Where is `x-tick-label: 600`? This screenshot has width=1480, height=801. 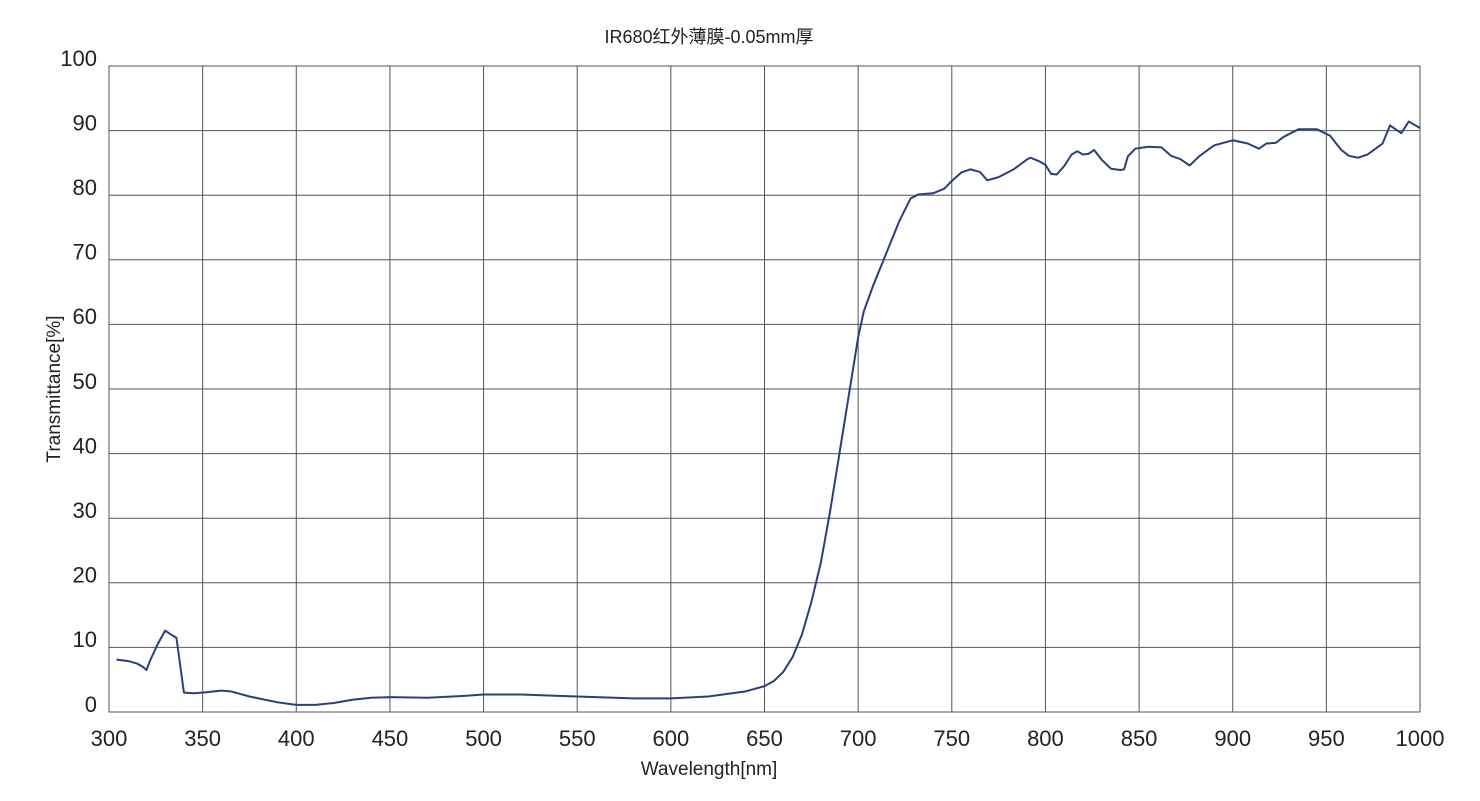 x-tick-label: 600 is located at coordinates (670, 738).